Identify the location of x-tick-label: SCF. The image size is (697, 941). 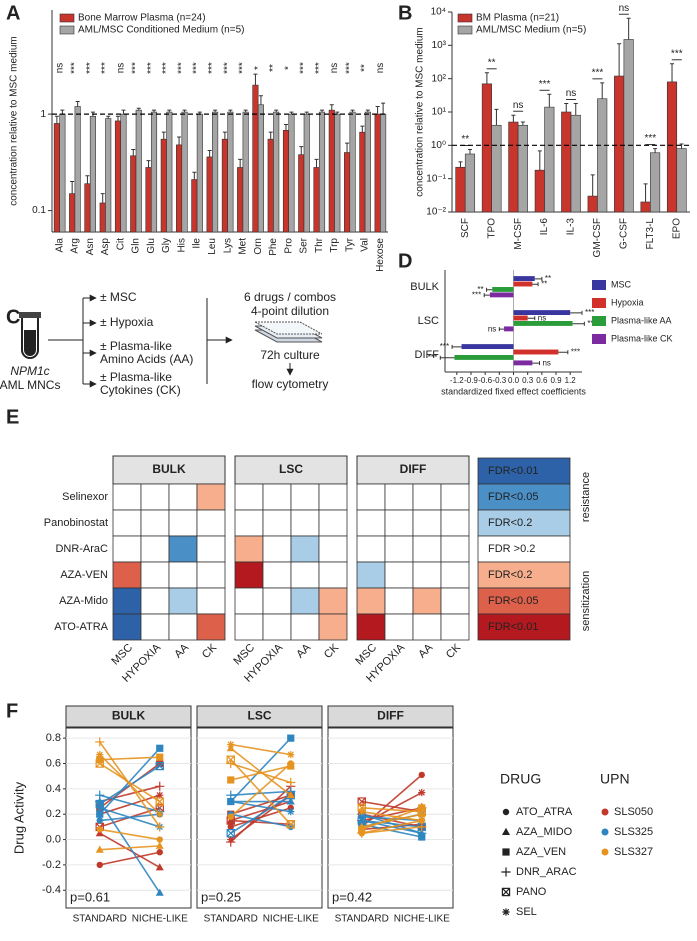
(465, 228).